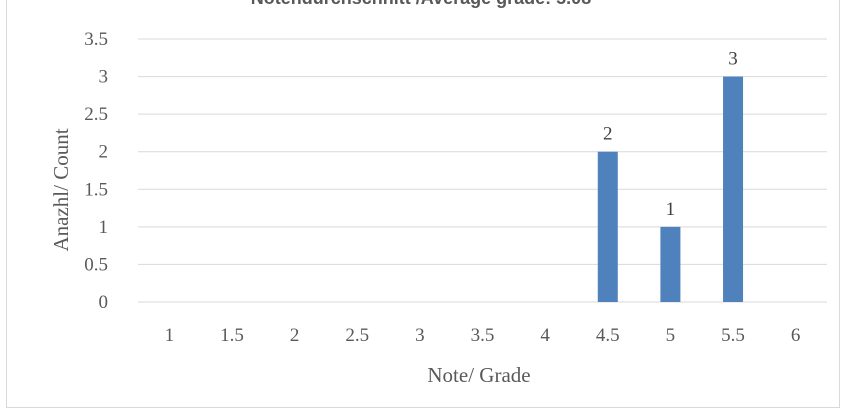 This screenshot has width=842, height=410. I want to click on y-axis-title: Anazhl/ Count, so click(61, 189).